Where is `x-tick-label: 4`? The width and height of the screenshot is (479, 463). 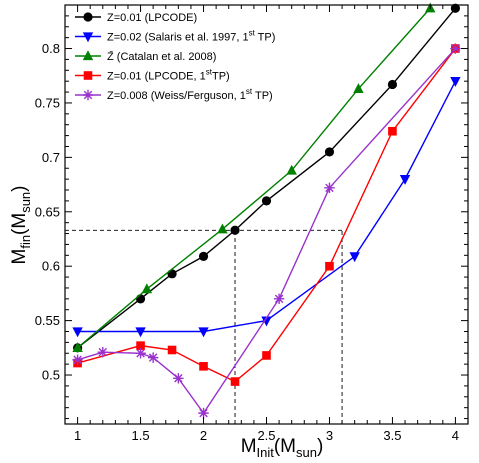 x-tick-label: 4 is located at coordinates (455, 435).